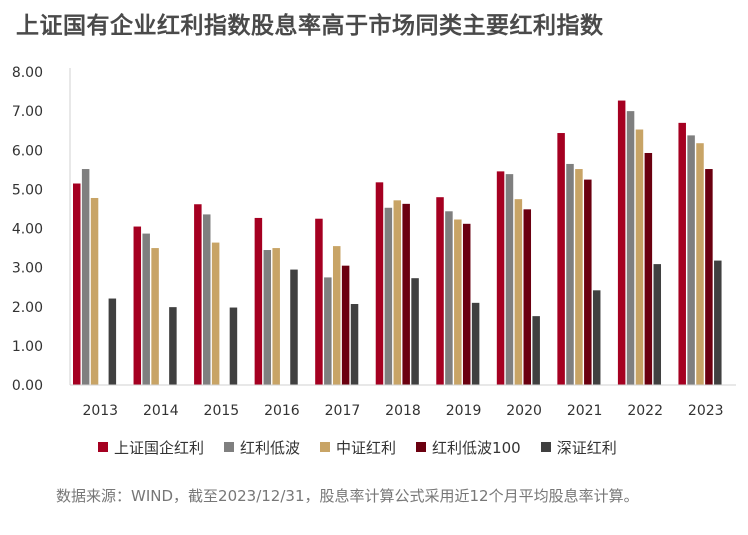 This screenshot has height=535, width=748. What do you see at coordinates (27, 269) in the screenshot?
I see `y-tick-label: 3.00` at bounding box center [27, 269].